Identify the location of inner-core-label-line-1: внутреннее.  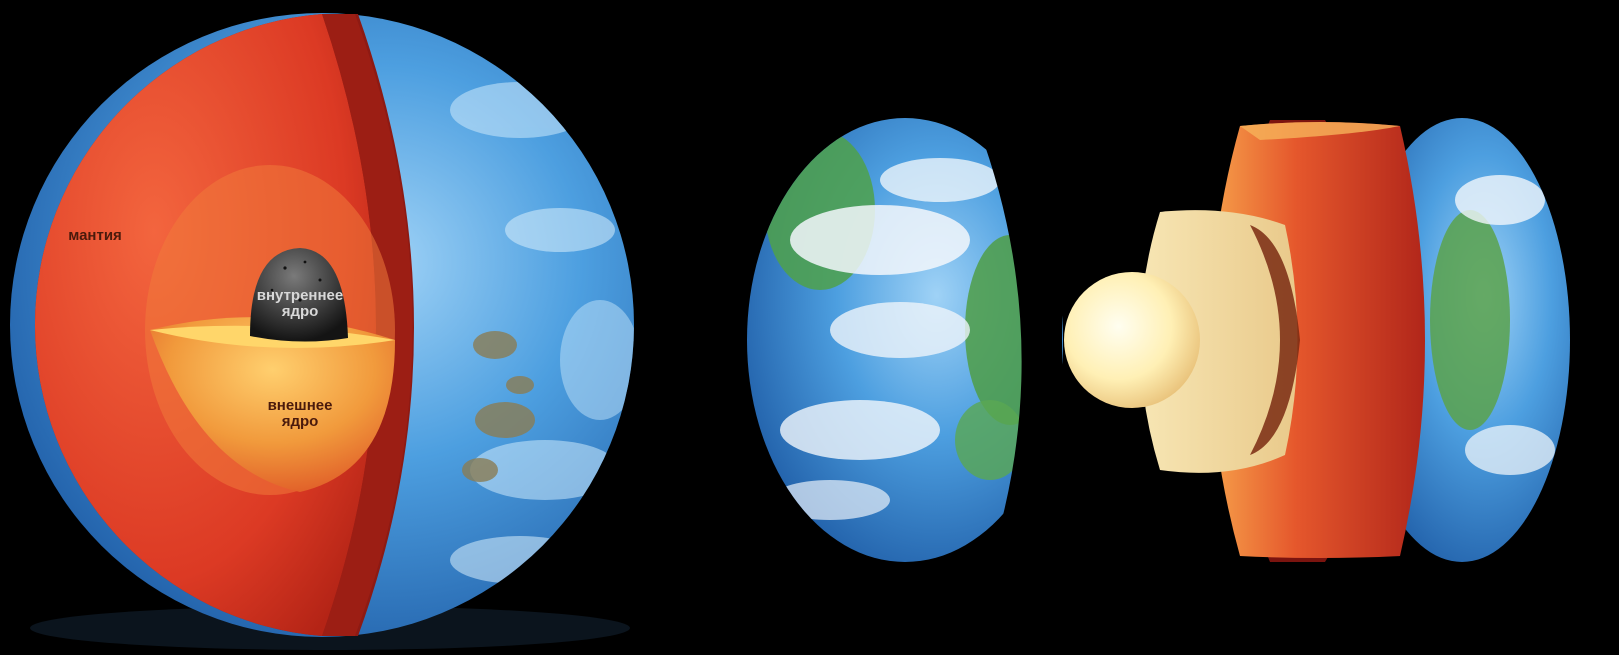
(300, 296).